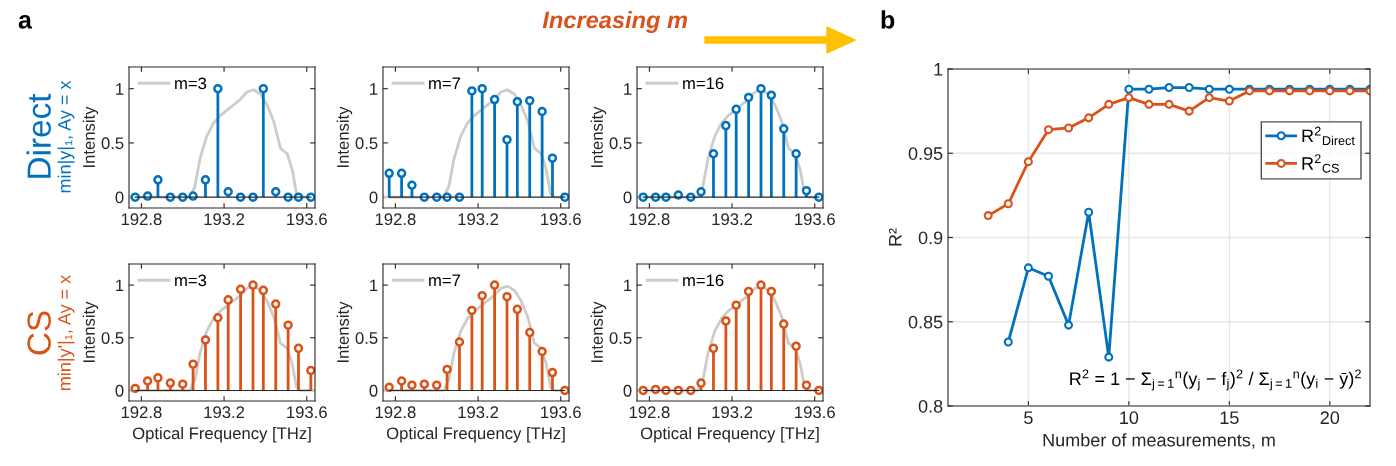 This screenshot has width=1396, height=466. Describe the element at coordinates (930, 406) in the screenshot. I see `y-tick-label: 0.8` at that location.